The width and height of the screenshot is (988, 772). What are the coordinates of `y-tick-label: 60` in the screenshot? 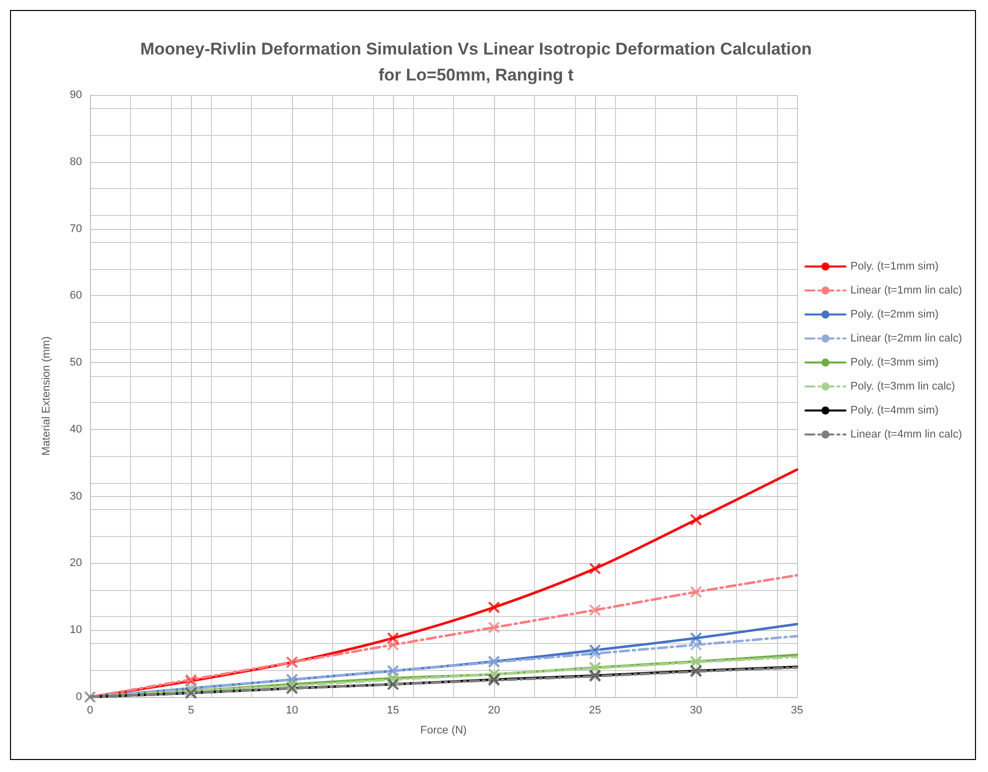 It's located at (76, 296).